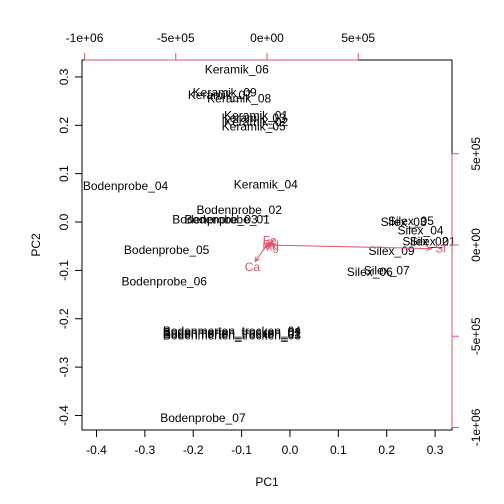 This screenshot has width=504, height=504. Describe the element at coordinates (476, 336) in the screenshot. I see `secondary-y-tick-label: -5e+05` at that location.